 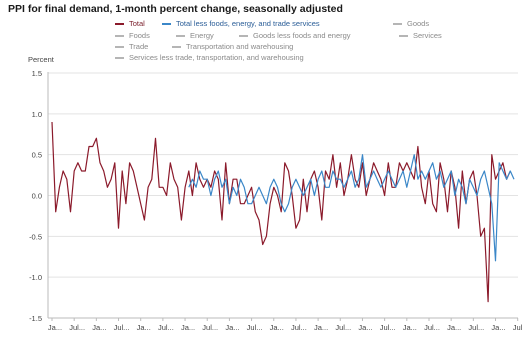 I want to click on y-tick-label: -1.5, so click(x=35, y=318).